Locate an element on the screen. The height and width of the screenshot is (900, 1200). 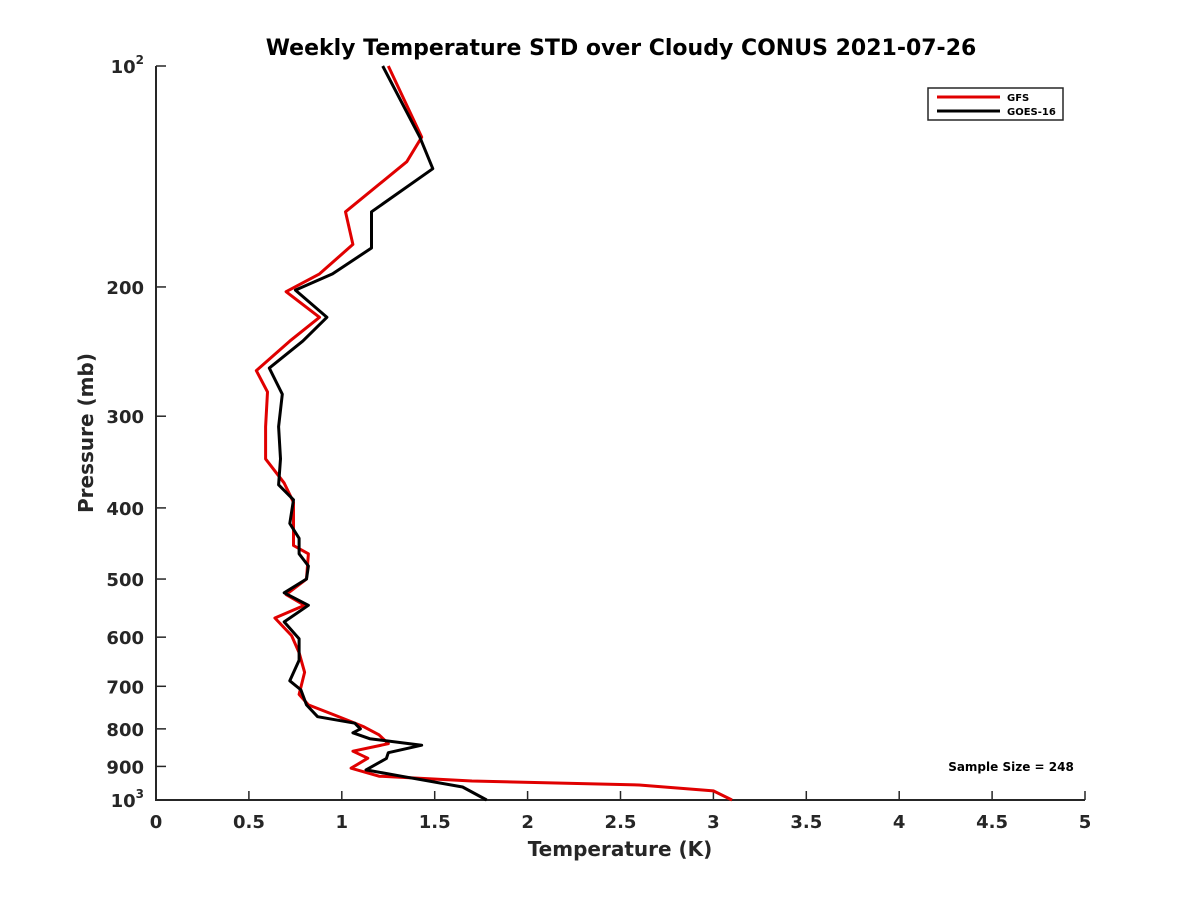
legend: GFS GOES-16 is located at coordinates (995, 104).